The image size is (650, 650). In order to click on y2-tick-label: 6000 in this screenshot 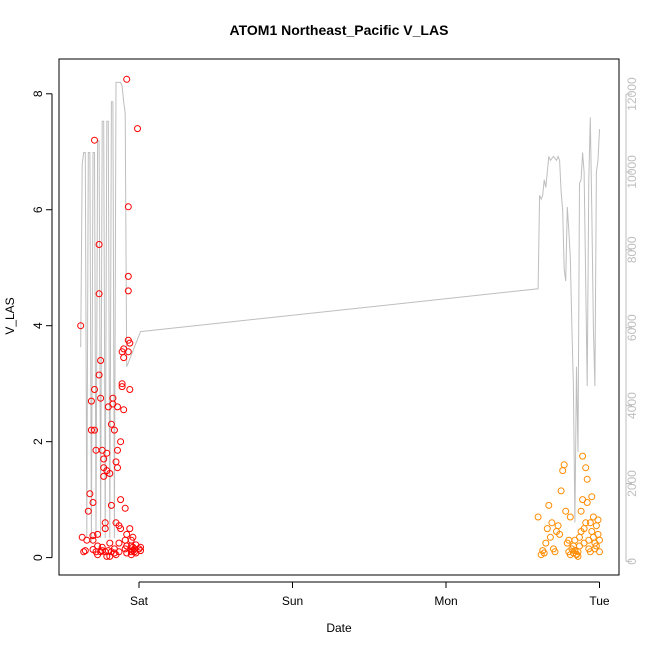, I will do `click(632, 327)`.